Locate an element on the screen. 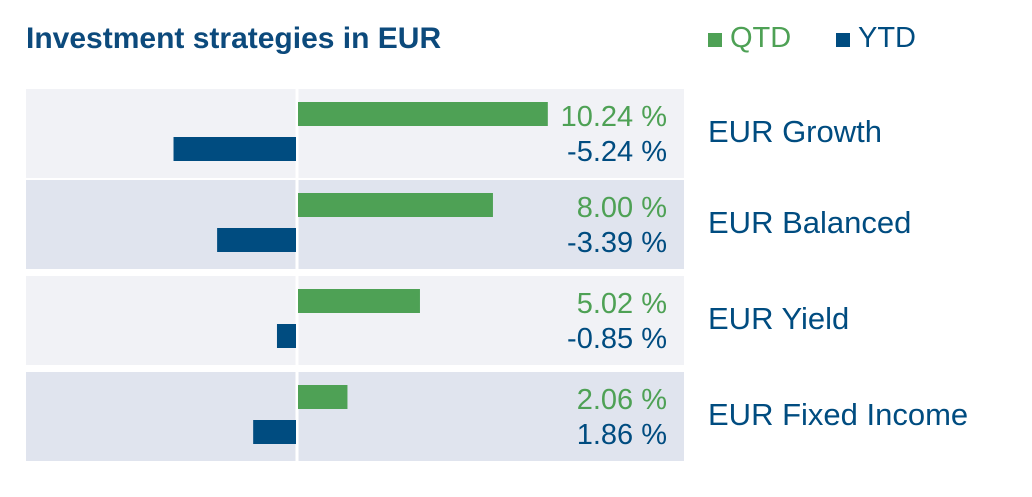 This screenshot has width=1032, height=497. row-band is located at coordinates (355, 416).